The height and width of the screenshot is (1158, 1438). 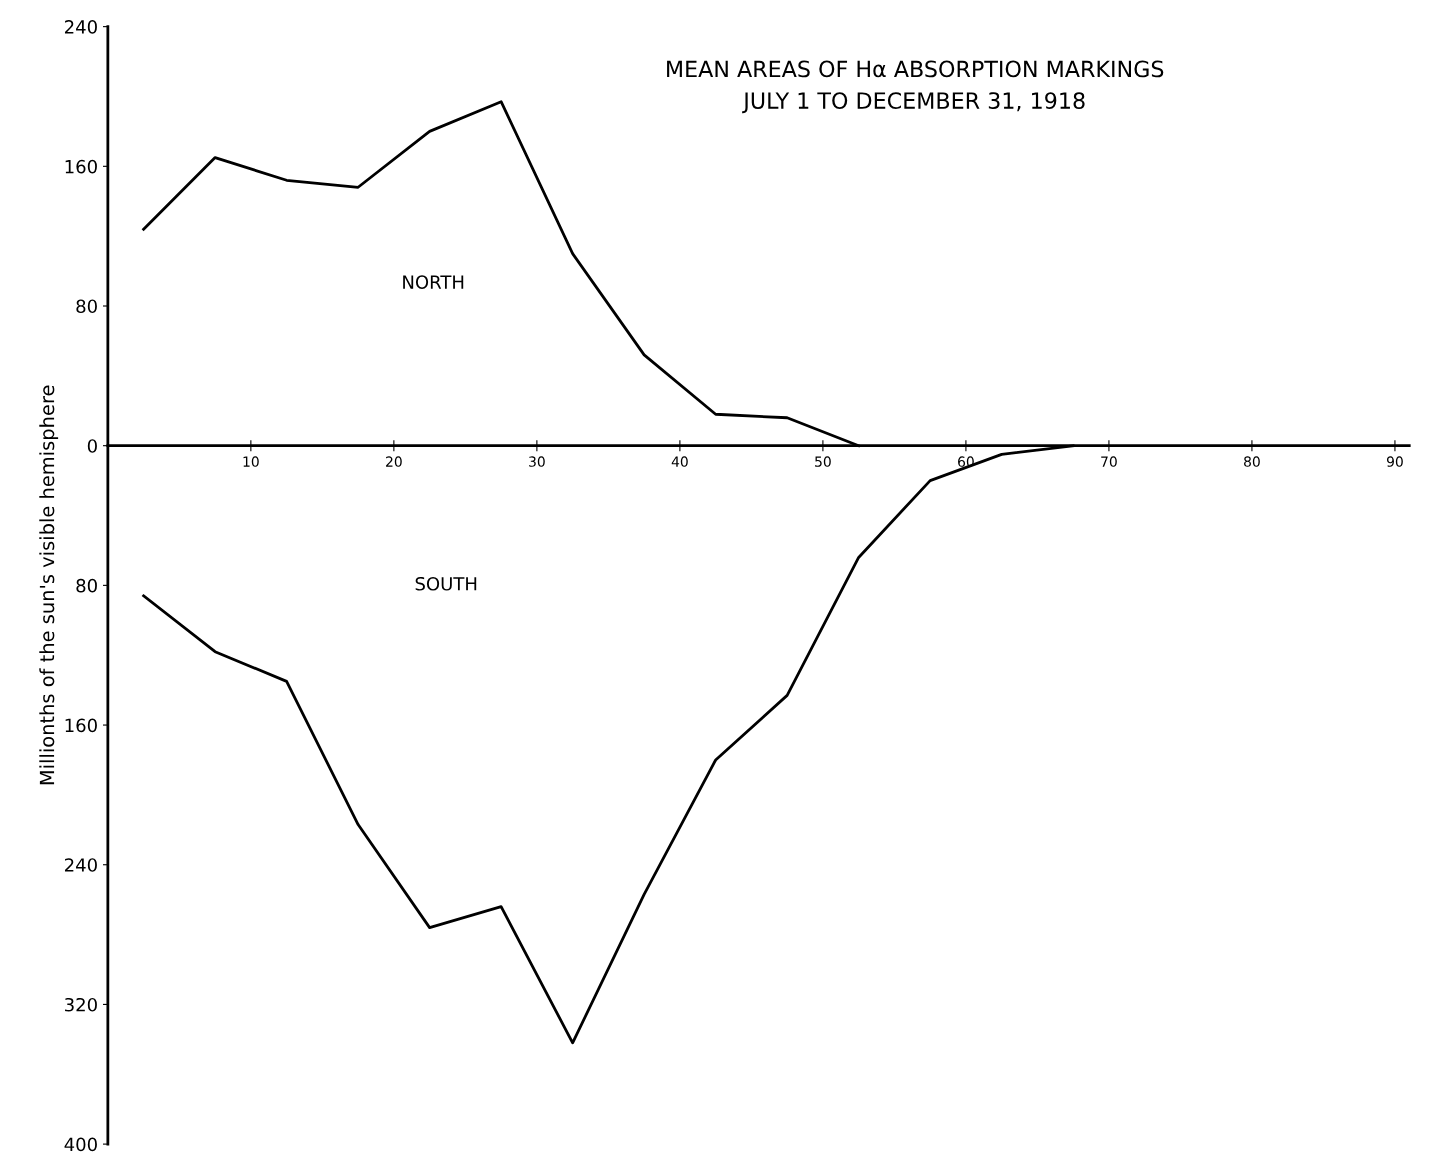 I want to click on y-axis-title: Millionths of the sun's visible hemisphere, so click(x=49, y=585).